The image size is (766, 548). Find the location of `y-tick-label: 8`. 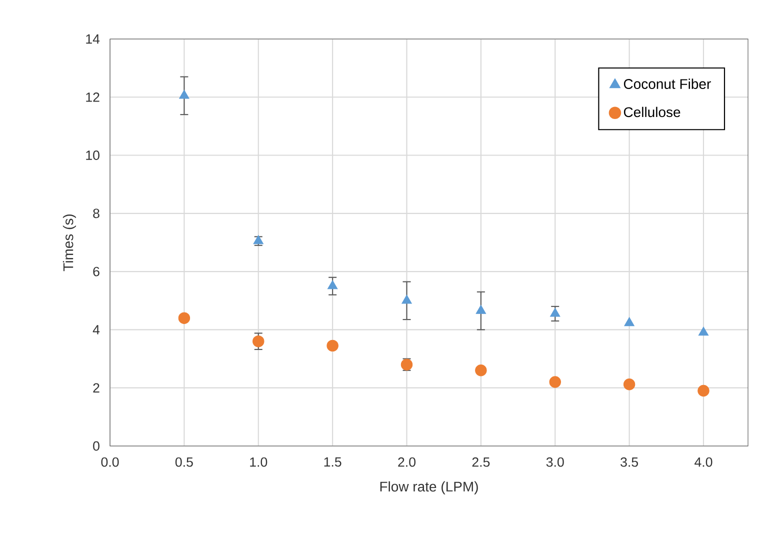

y-tick-label: 8 is located at coordinates (96, 213).